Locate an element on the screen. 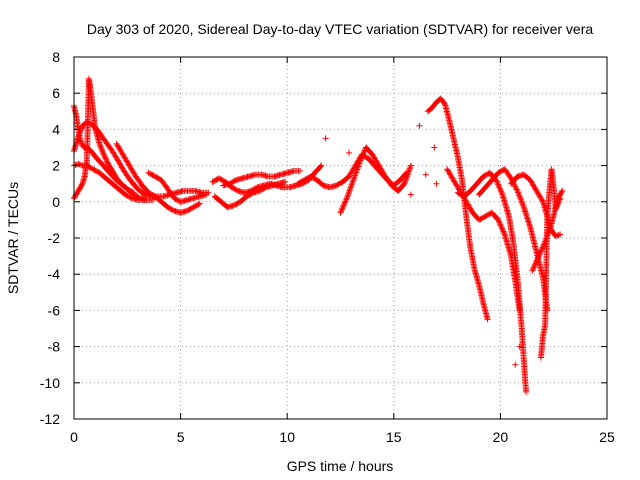 The image size is (640, 480). y-tick-label: -8 is located at coordinates (54, 347).